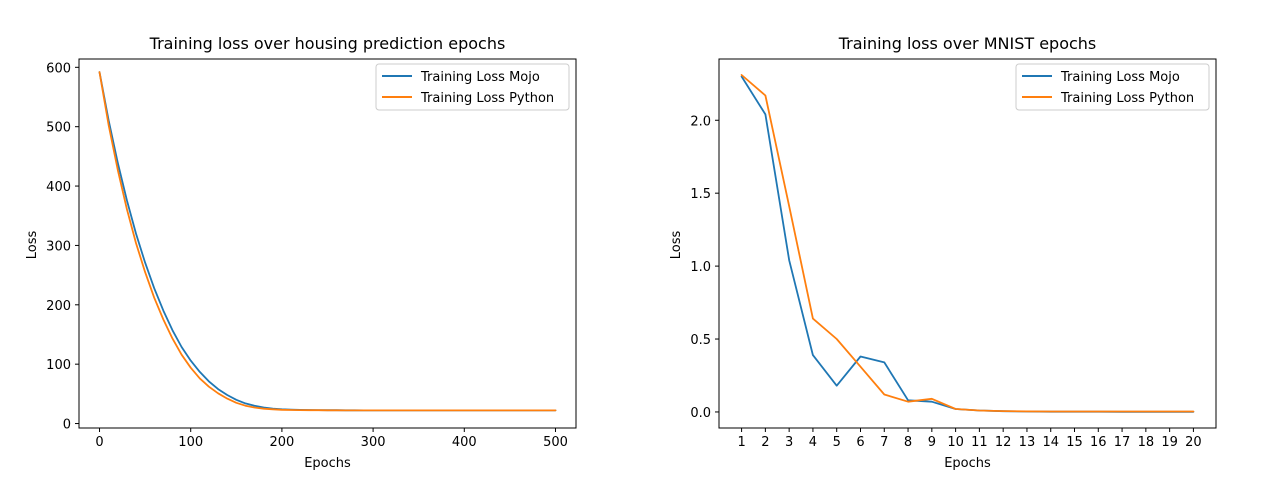  Describe the element at coordinates (99, 442) in the screenshot. I see `x-tick-label: 0` at that location.